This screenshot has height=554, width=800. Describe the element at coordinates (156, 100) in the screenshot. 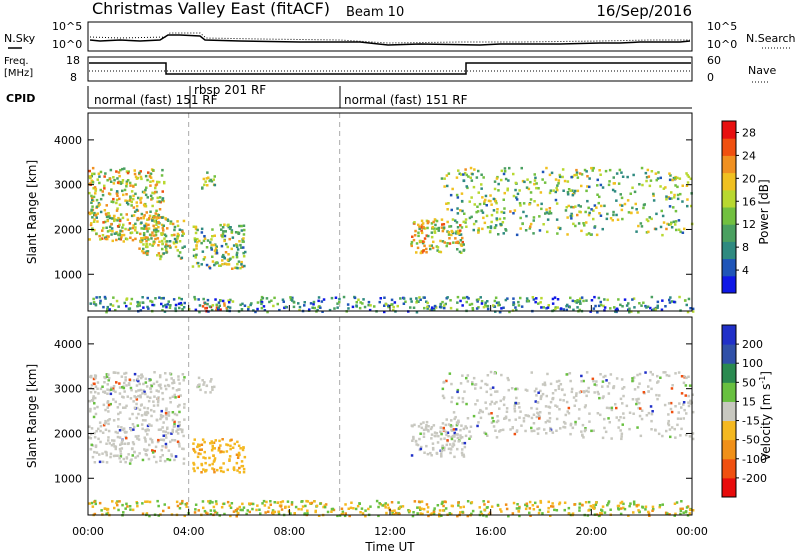

I see `cpid-program-1: normal (fast) 151 RF` at that location.